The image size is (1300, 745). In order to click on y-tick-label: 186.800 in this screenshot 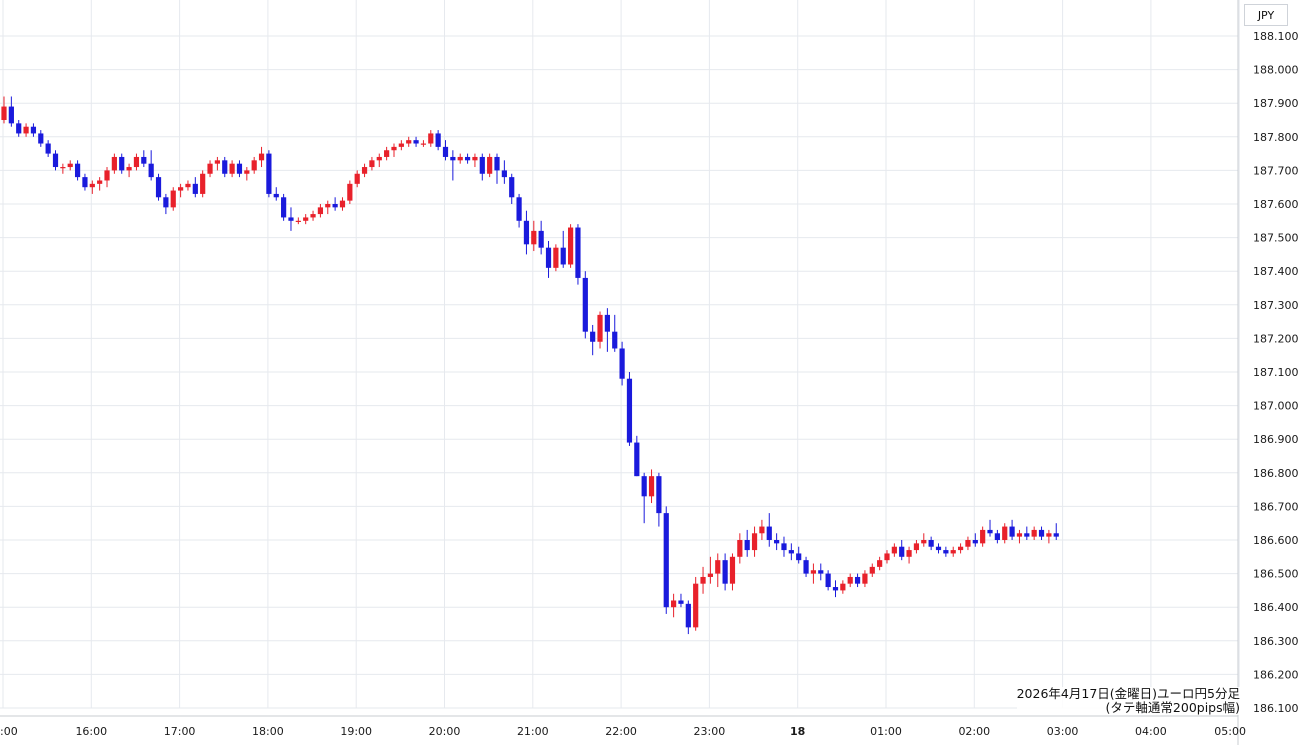, I will do `click(1276, 473)`.